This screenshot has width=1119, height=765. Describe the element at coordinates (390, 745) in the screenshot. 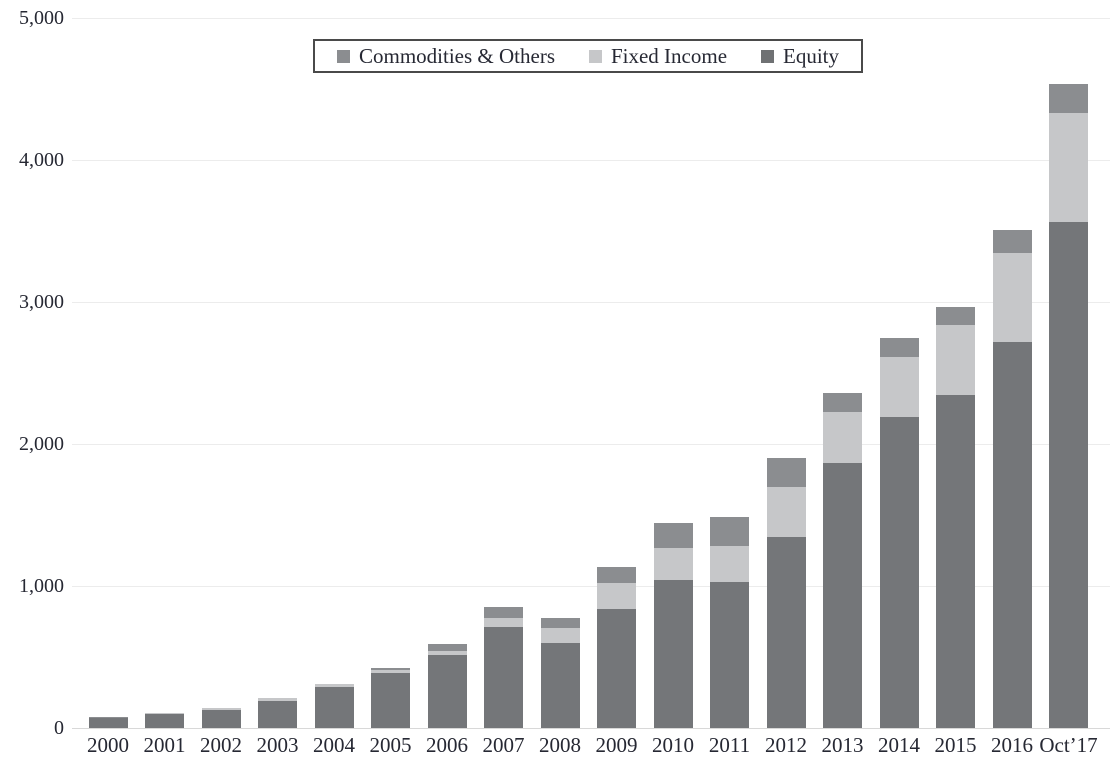

I see `x-tick-label-2005: 2005` at that location.